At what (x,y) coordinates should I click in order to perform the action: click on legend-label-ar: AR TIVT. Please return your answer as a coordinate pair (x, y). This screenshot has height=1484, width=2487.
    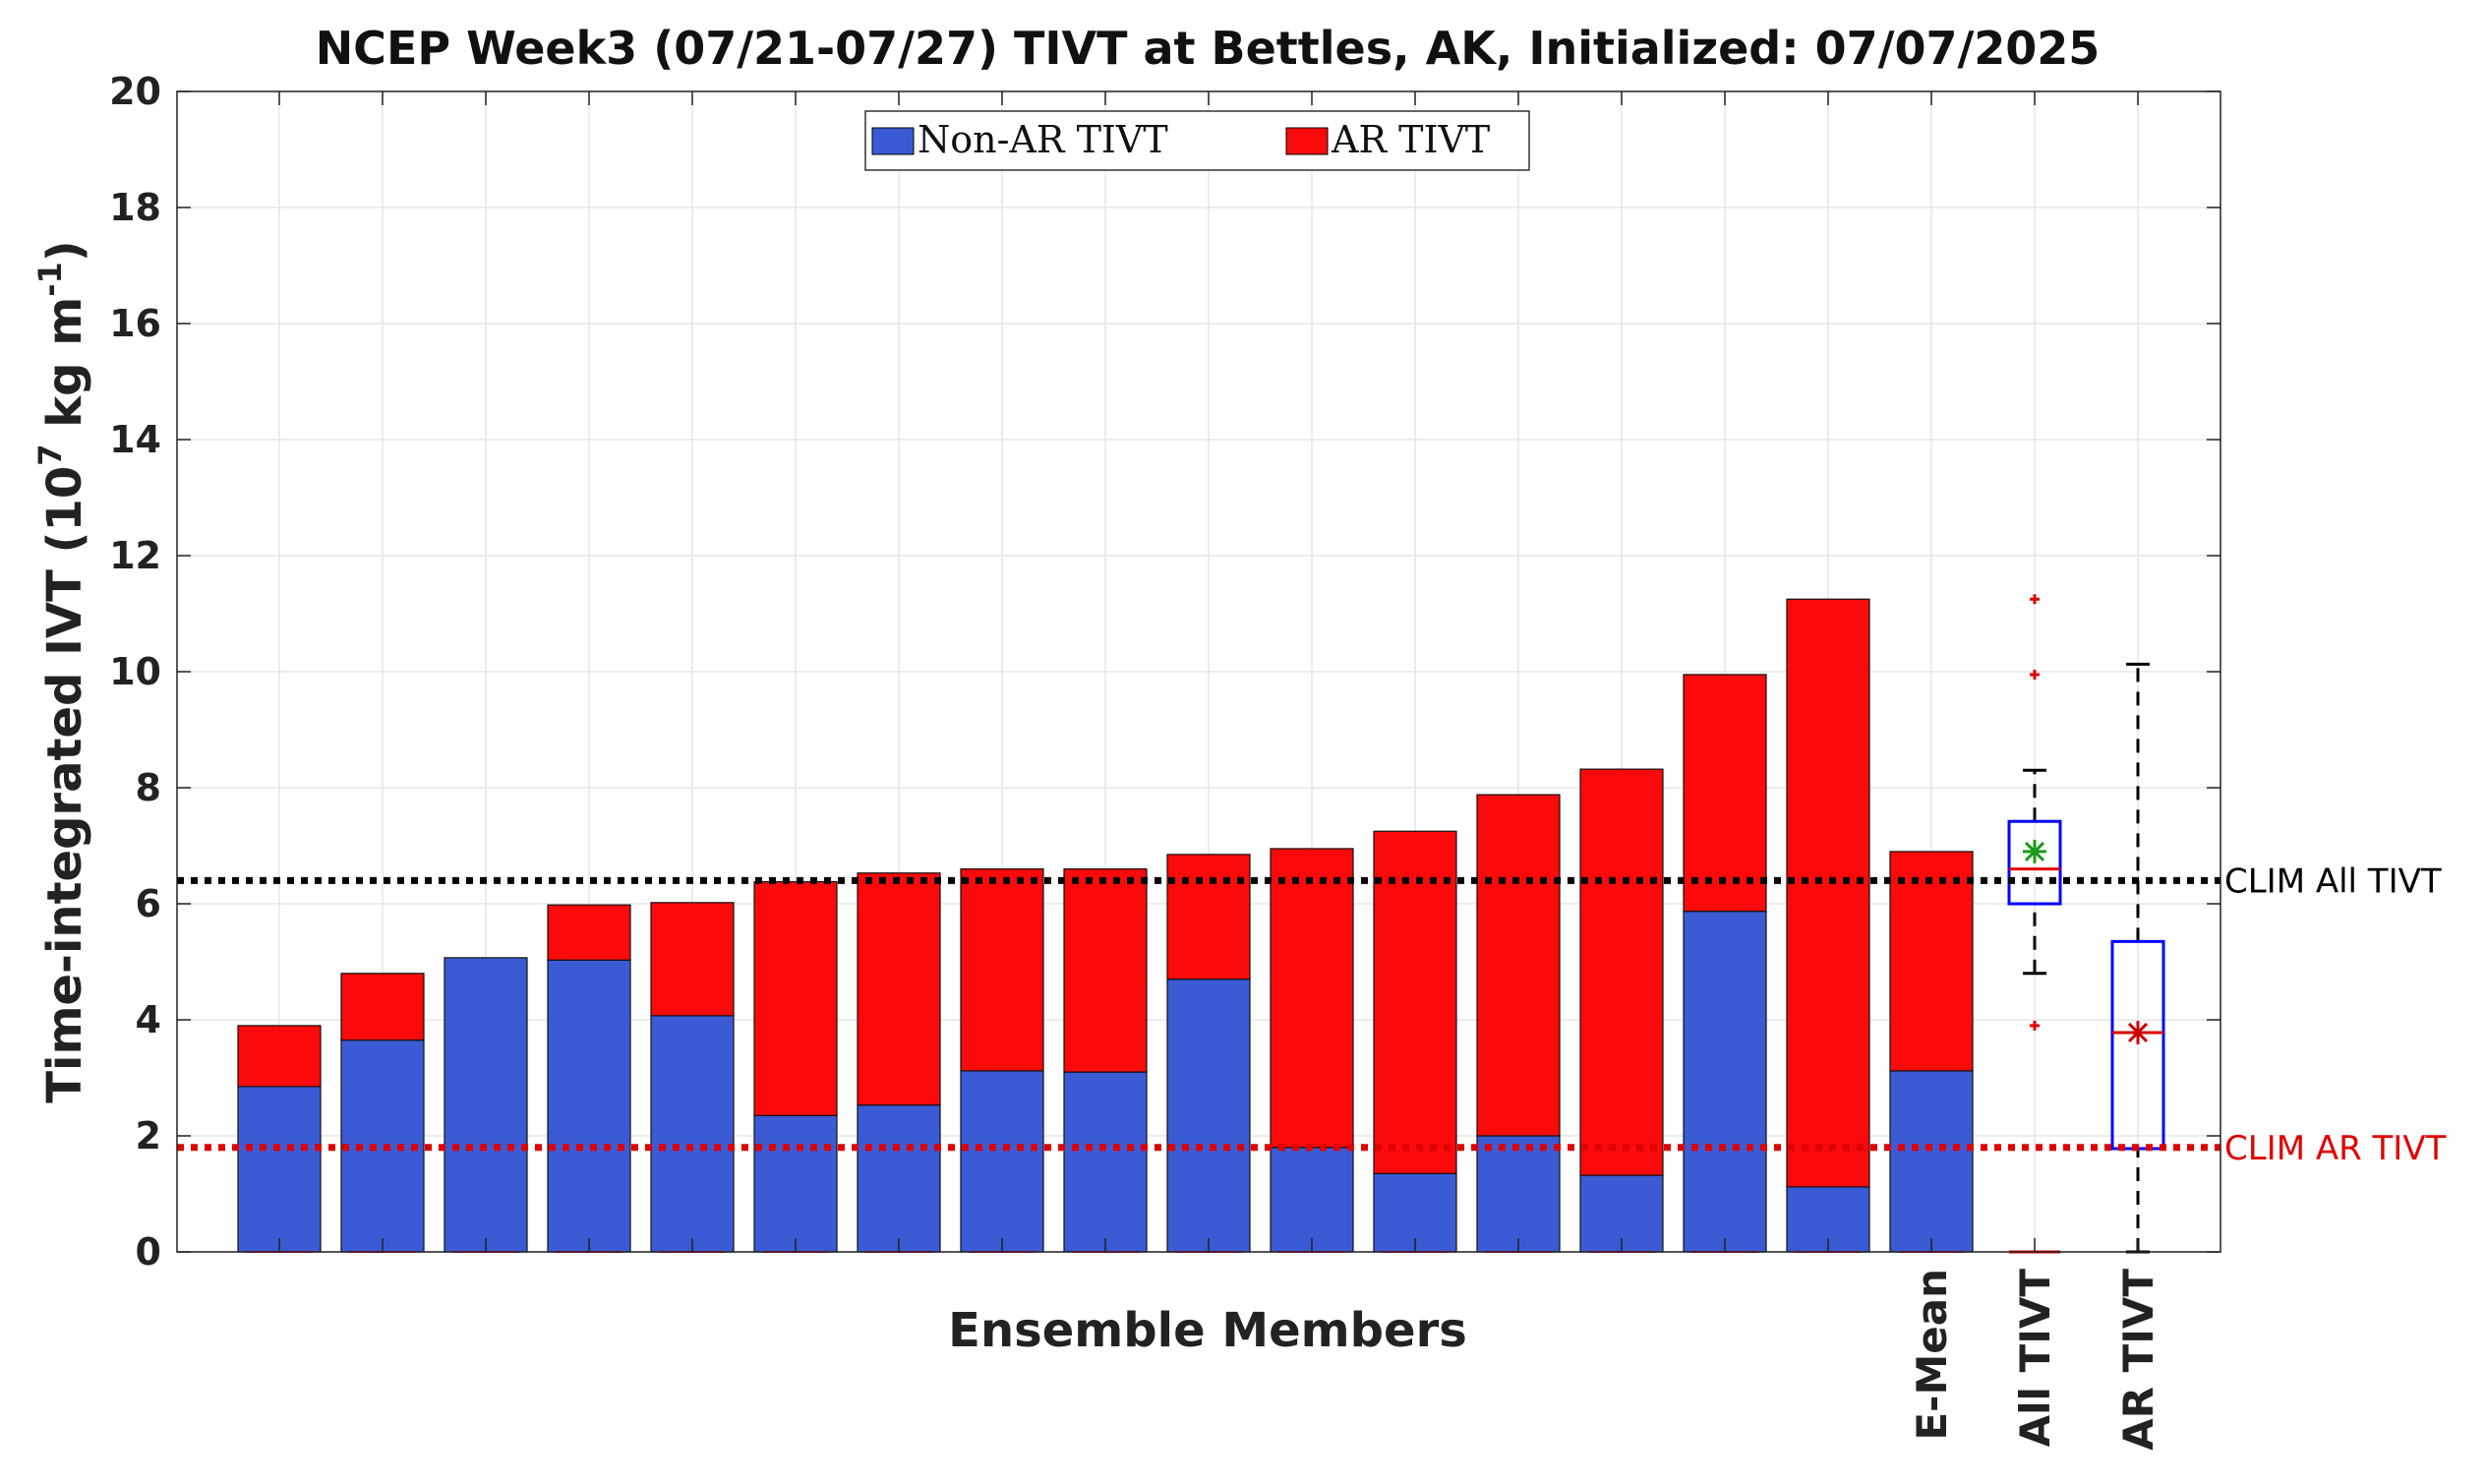
    Looking at the image, I should click on (1410, 140).